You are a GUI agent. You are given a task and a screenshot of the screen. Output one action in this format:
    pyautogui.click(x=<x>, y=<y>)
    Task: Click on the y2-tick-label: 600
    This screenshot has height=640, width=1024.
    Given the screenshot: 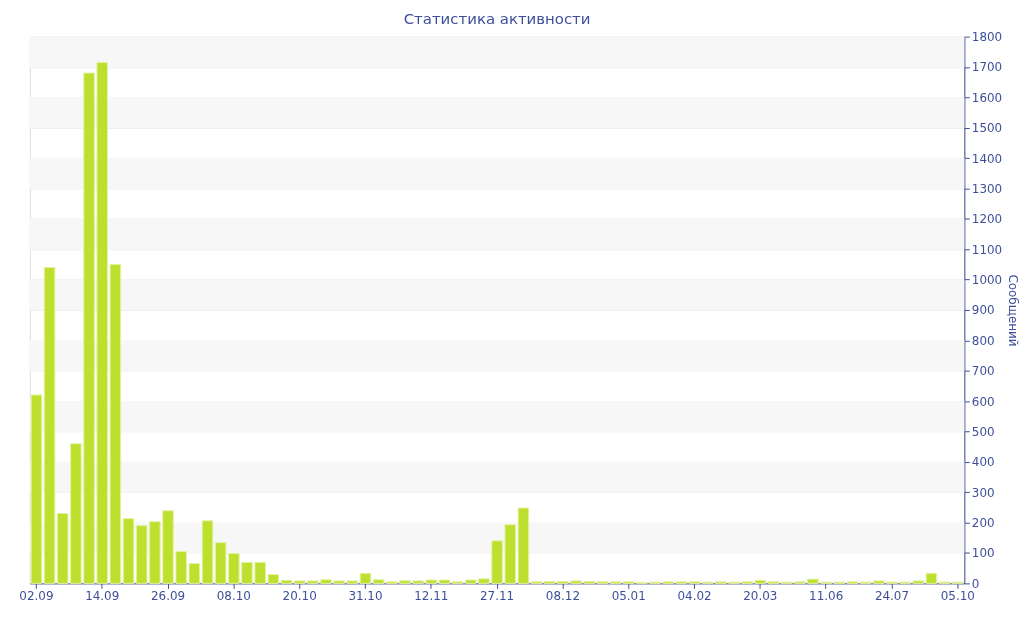 What is the action you would take?
    pyautogui.click(x=983, y=401)
    